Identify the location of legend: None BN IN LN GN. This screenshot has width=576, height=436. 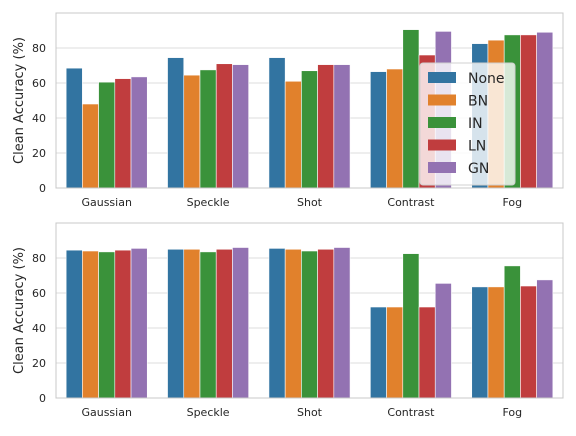
(467, 124).